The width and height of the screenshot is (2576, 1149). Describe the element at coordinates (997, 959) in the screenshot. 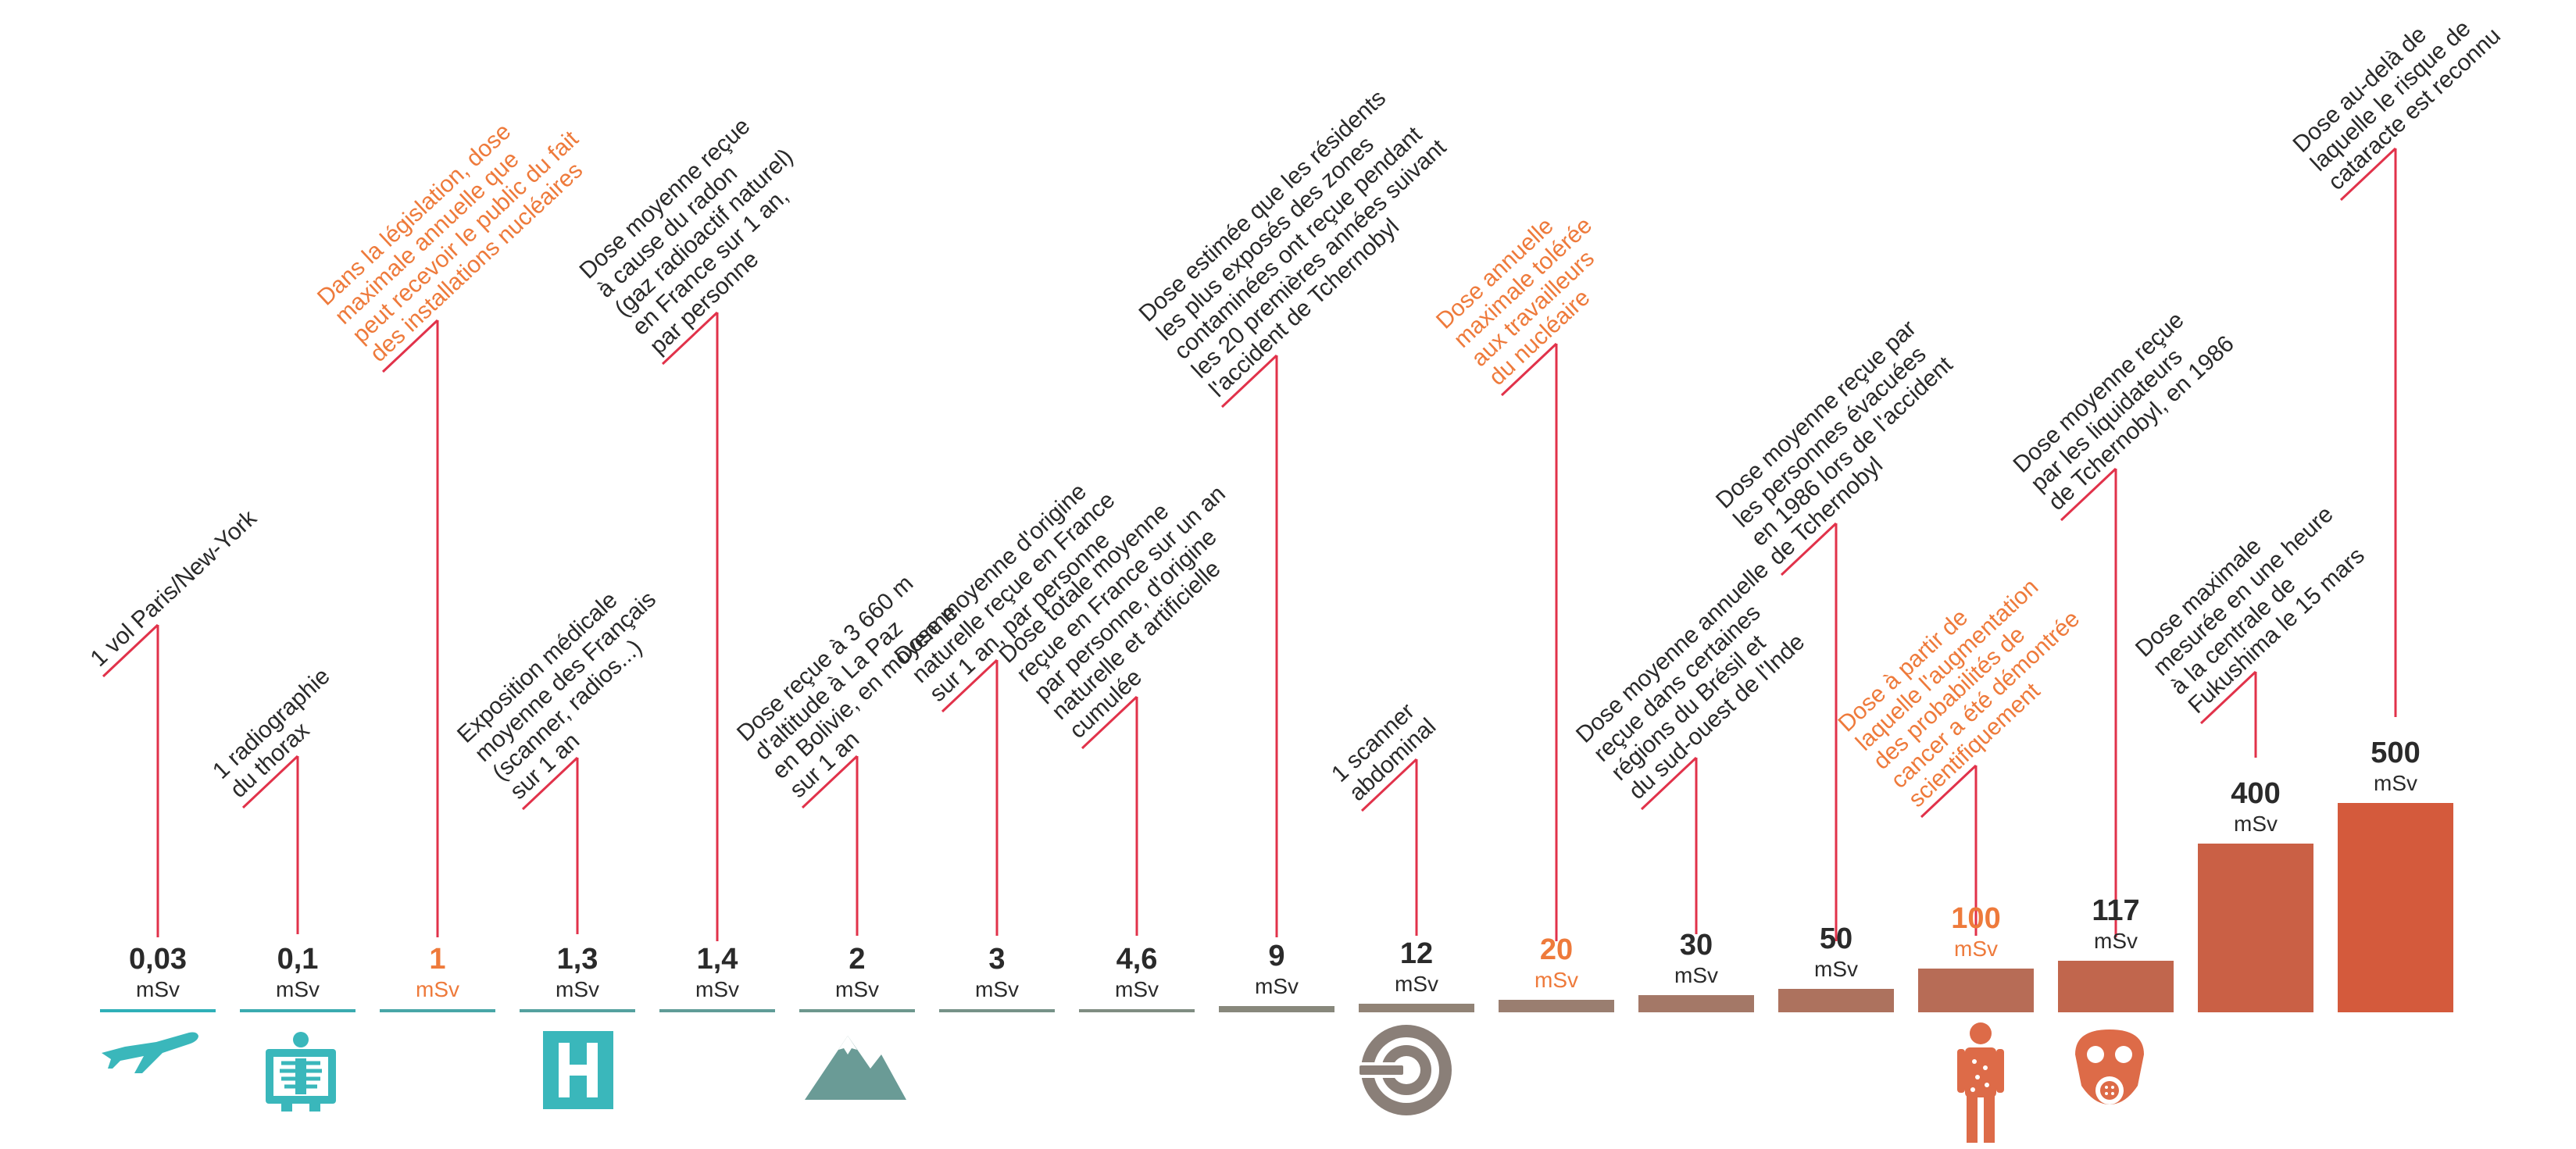

I see `value-label-6: 3` at that location.